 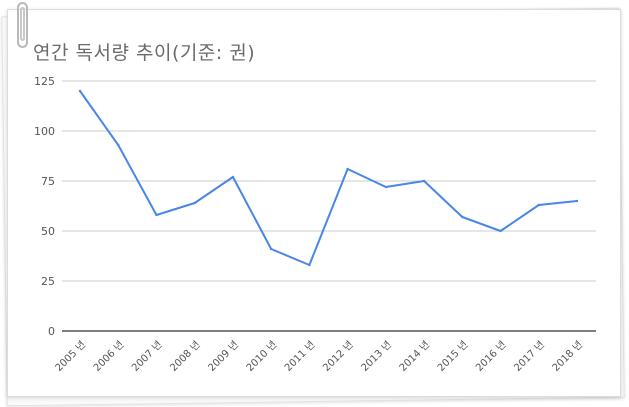 I want to click on y-tick-label: 50, so click(x=48, y=231).